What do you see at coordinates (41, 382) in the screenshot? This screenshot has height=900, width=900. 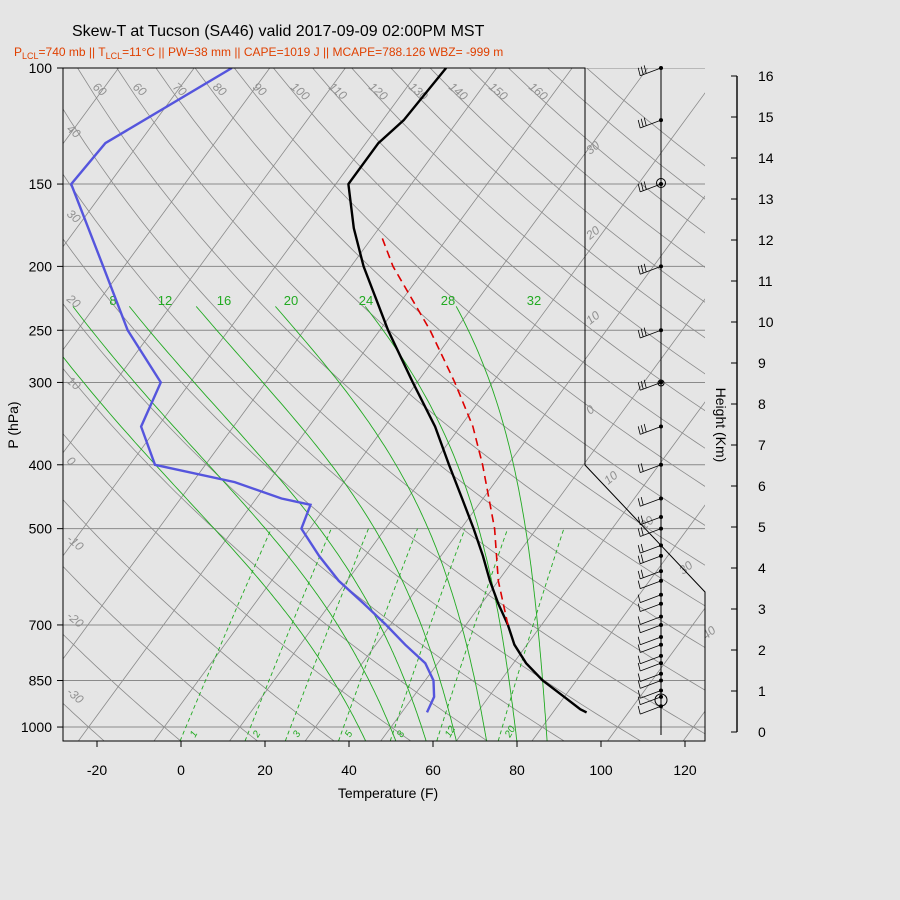 I see `pressure-tick-label: 300` at bounding box center [41, 382].